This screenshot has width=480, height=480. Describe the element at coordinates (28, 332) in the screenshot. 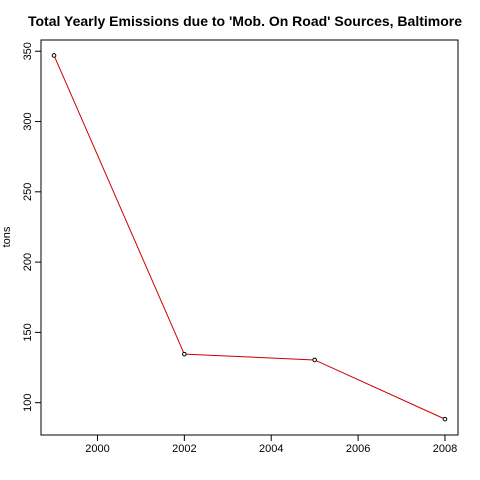

I see `y-tick-label: 150` at that location.